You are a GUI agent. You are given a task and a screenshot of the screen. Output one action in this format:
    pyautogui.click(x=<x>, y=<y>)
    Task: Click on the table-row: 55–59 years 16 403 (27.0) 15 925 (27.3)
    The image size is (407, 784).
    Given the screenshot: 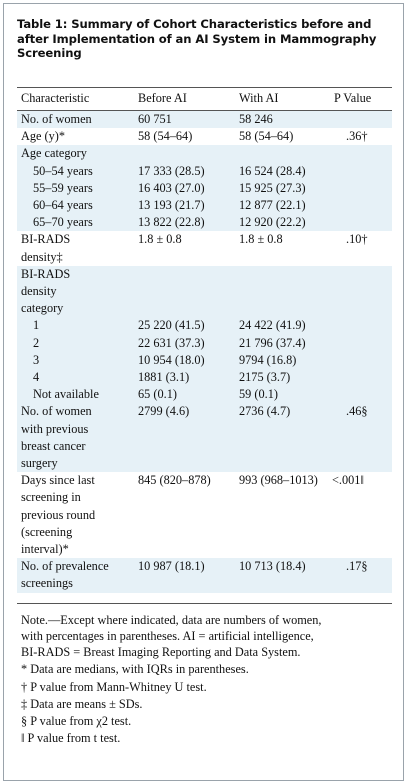 What is the action you would take?
    pyautogui.click(x=204, y=188)
    